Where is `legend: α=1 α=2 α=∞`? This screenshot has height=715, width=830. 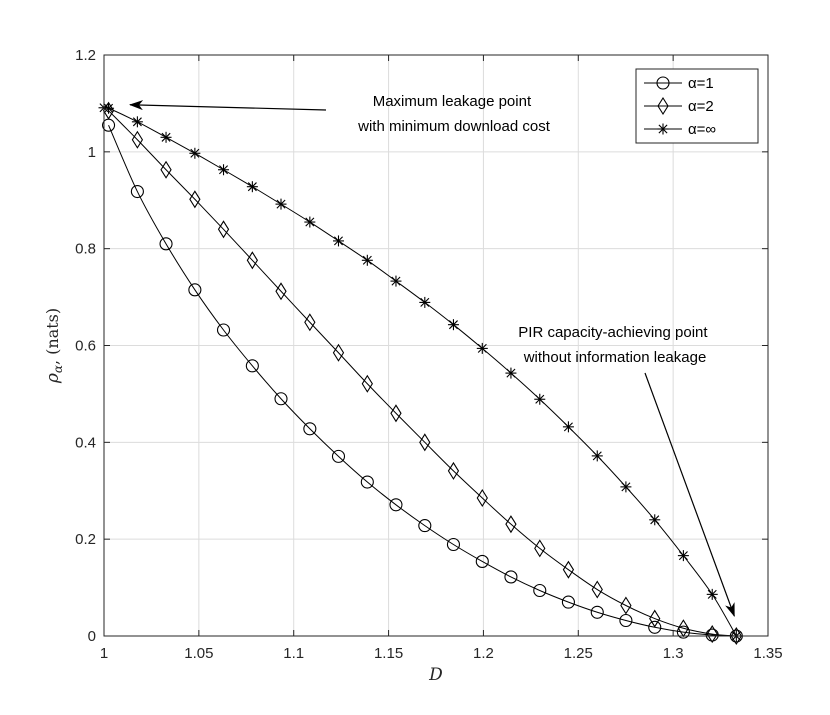
legend: α=1 α=2 α=∞ is located at coordinates (697, 106).